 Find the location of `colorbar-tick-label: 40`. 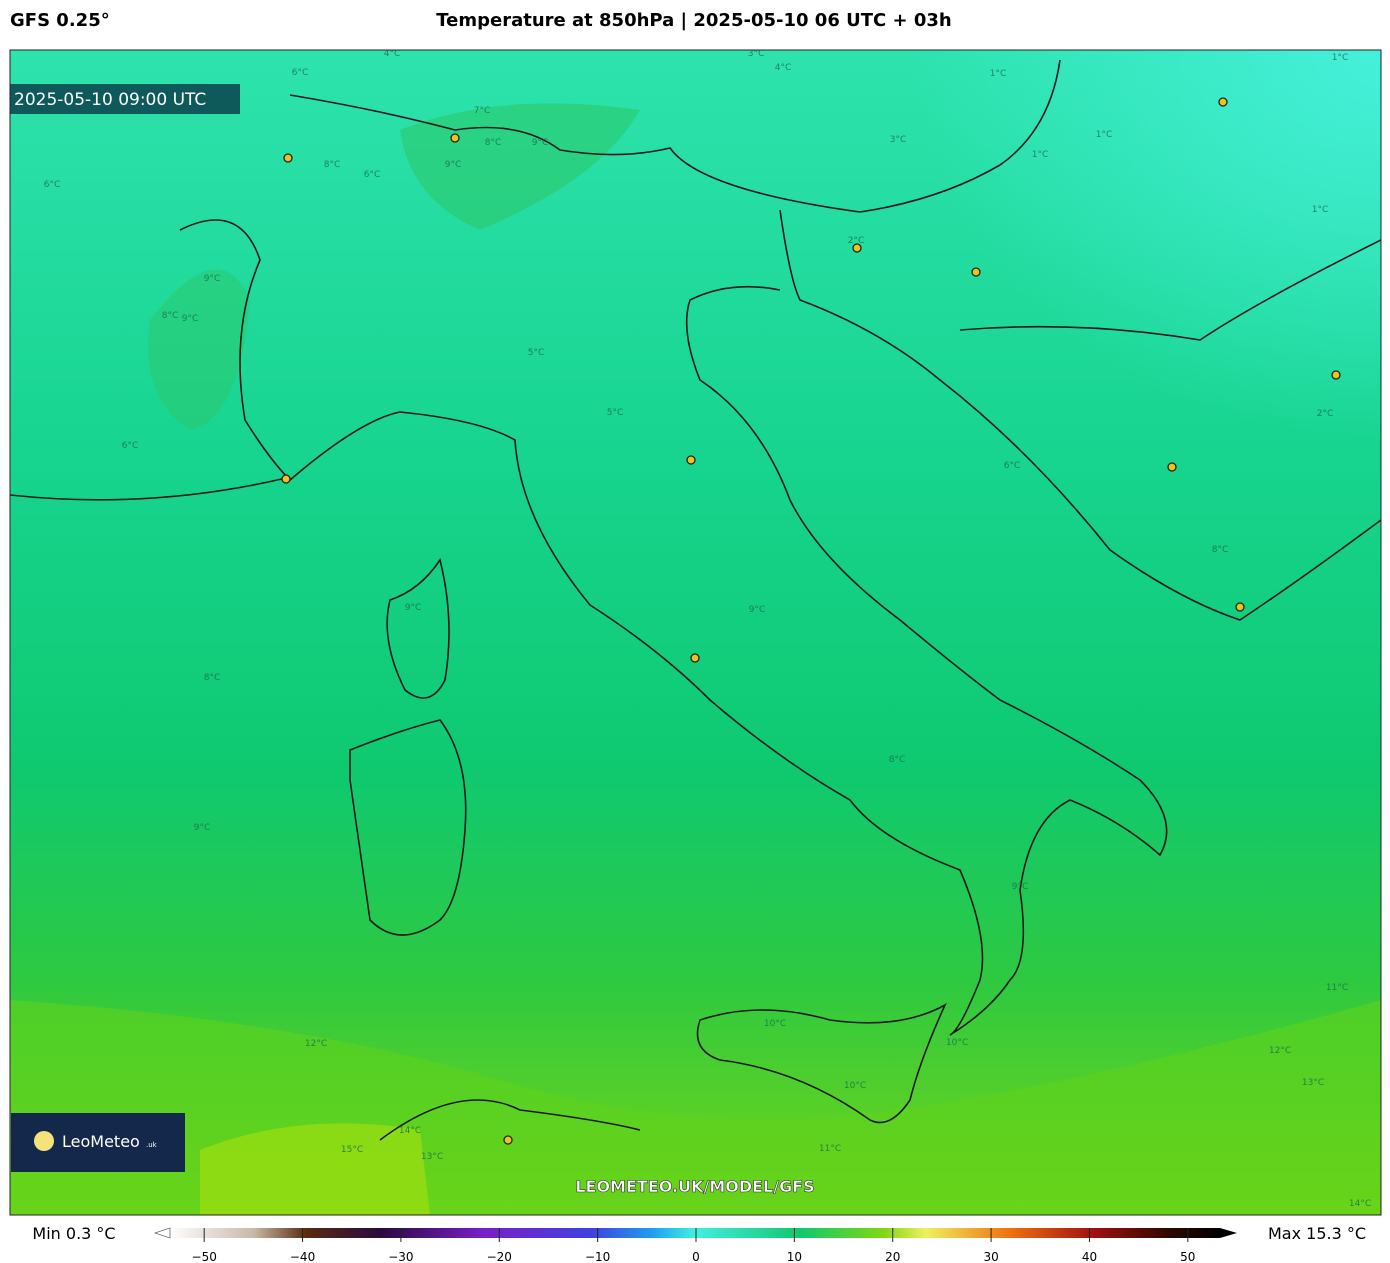

colorbar-tick-label: 40 is located at coordinates (1089, 1256).